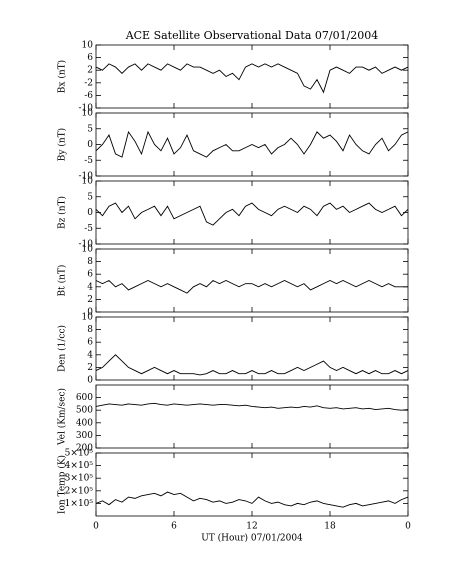 This screenshot has width=453, height=566. I want to click on y-axis-label: Bt (nT), so click(62, 281).